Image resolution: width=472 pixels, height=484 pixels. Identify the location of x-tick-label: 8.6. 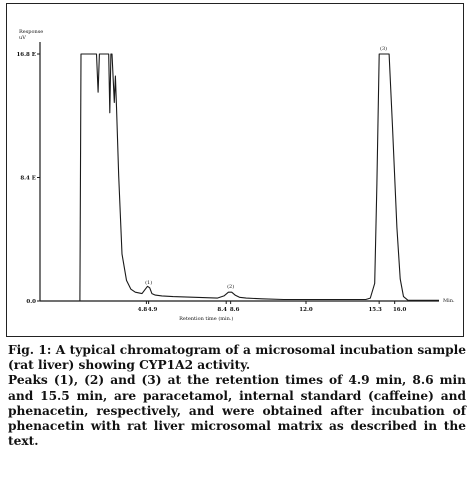
(235, 310).